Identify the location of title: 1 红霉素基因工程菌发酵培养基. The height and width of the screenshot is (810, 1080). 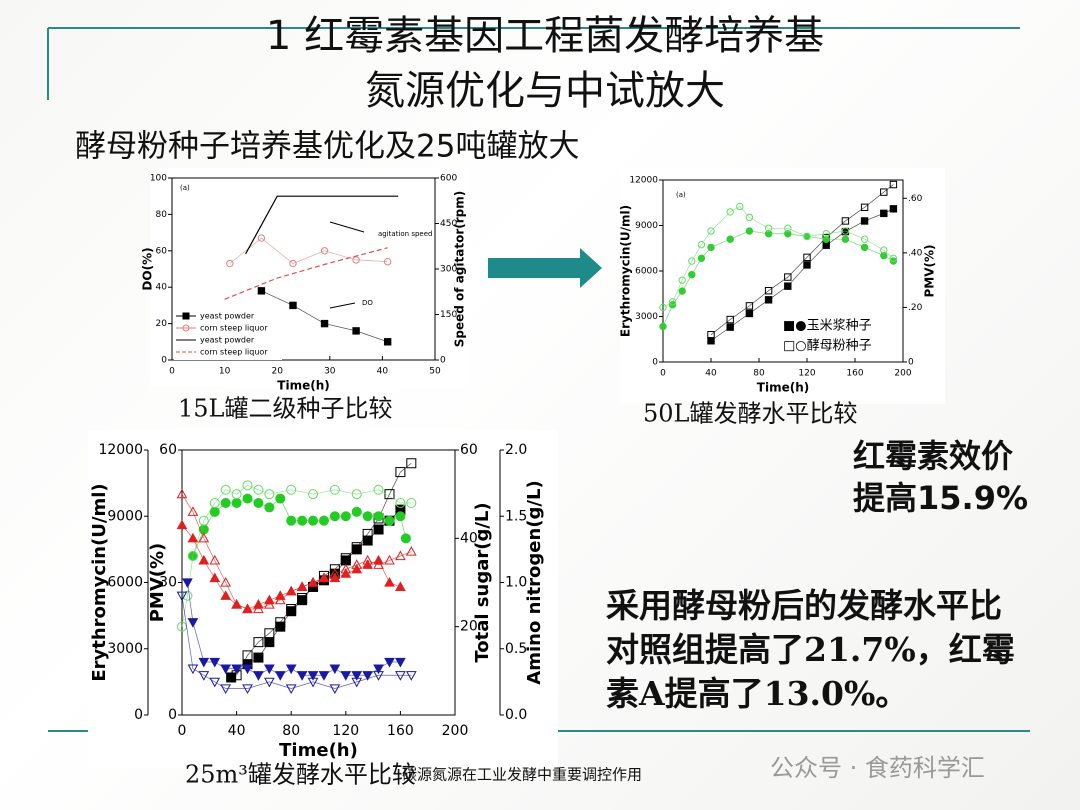
(545, 36).